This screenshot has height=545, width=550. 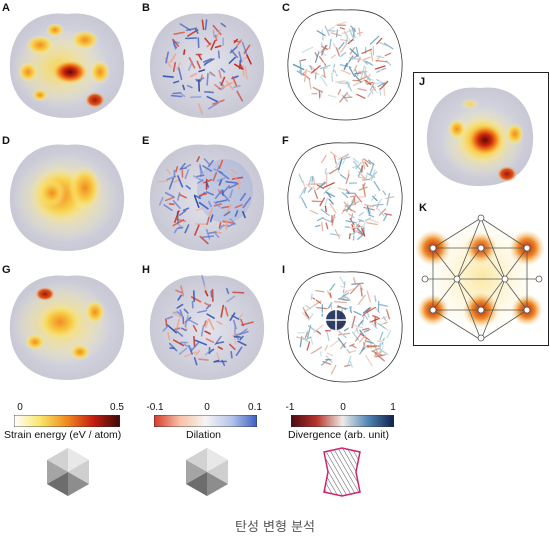 I want to click on cbar1-tick-mid: 0, so click(x=207, y=407).